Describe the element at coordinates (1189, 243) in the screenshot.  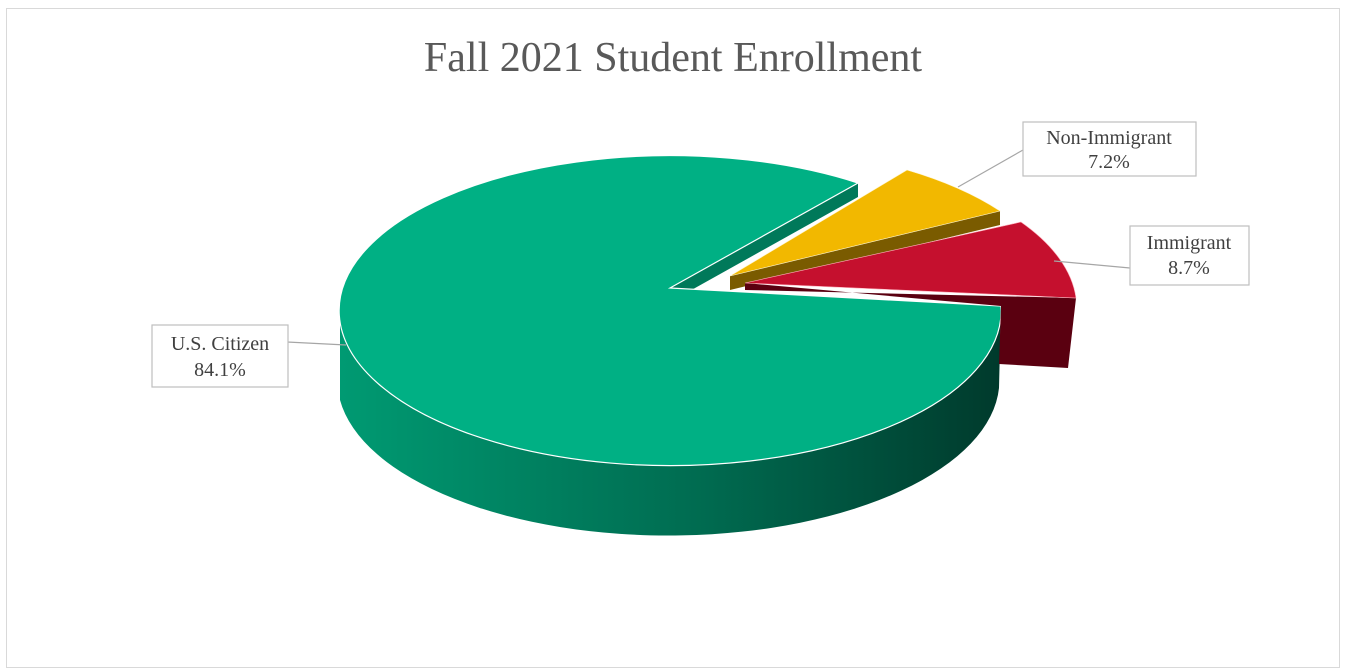
I see `data-label-immigrant-name: Immigrant` at that location.